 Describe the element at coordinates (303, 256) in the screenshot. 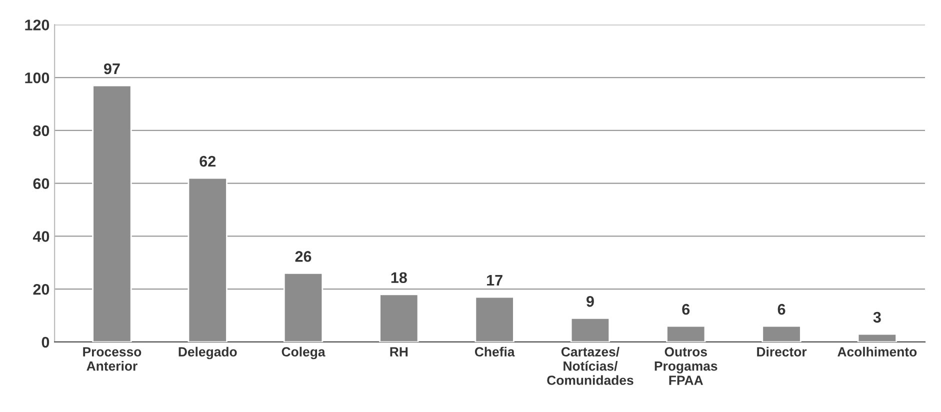

I see `data-label: 26` at that location.